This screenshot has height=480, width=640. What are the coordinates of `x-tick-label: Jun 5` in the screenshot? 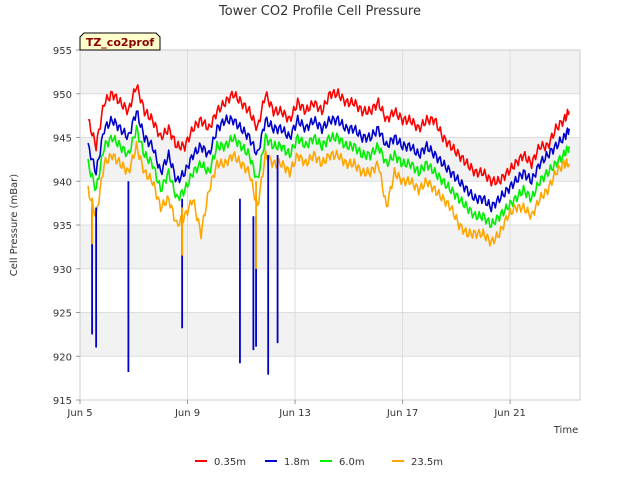 It's located at (79, 413).